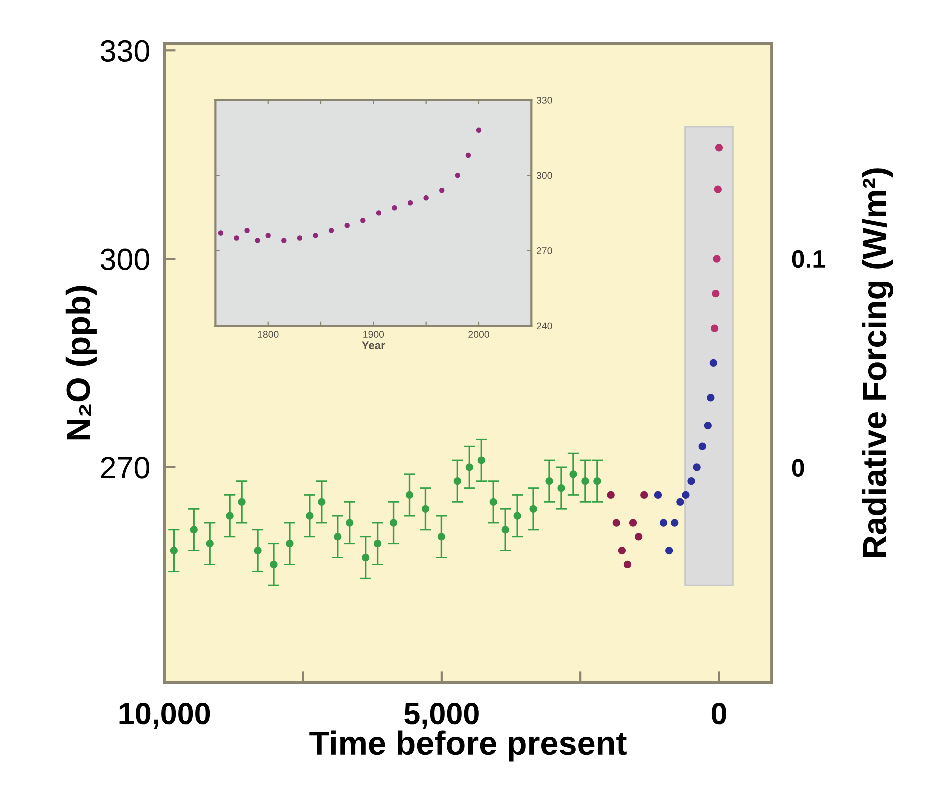 This screenshot has height=809, width=946. What do you see at coordinates (268, 334) in the screenshot?
I see `x-tick-label: 1800` at bounding box center [268, 334].